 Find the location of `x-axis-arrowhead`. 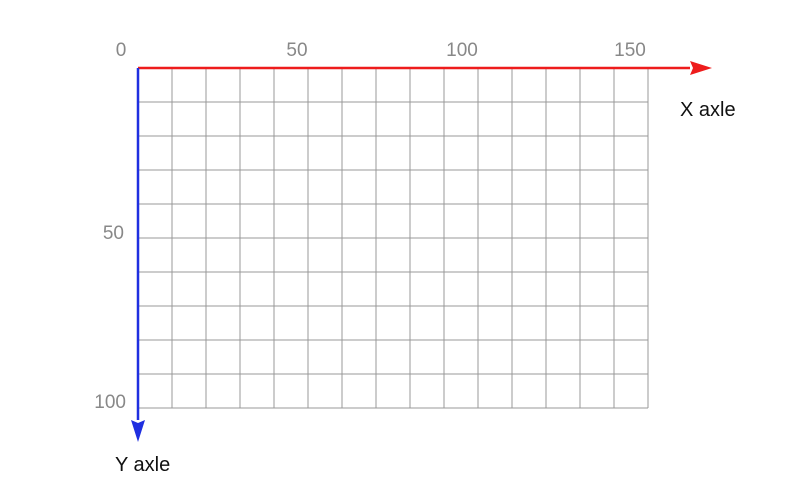

x-axis-arrowhead is located at coordinates (701, 68).